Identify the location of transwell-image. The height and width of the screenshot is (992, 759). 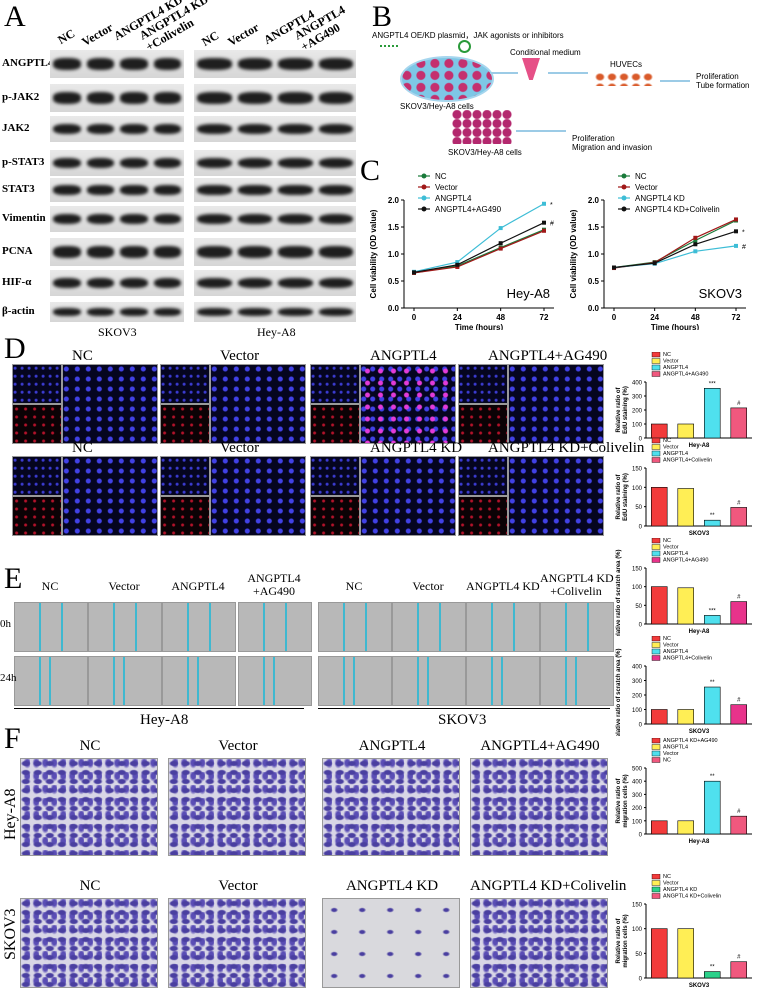
(89, 943).